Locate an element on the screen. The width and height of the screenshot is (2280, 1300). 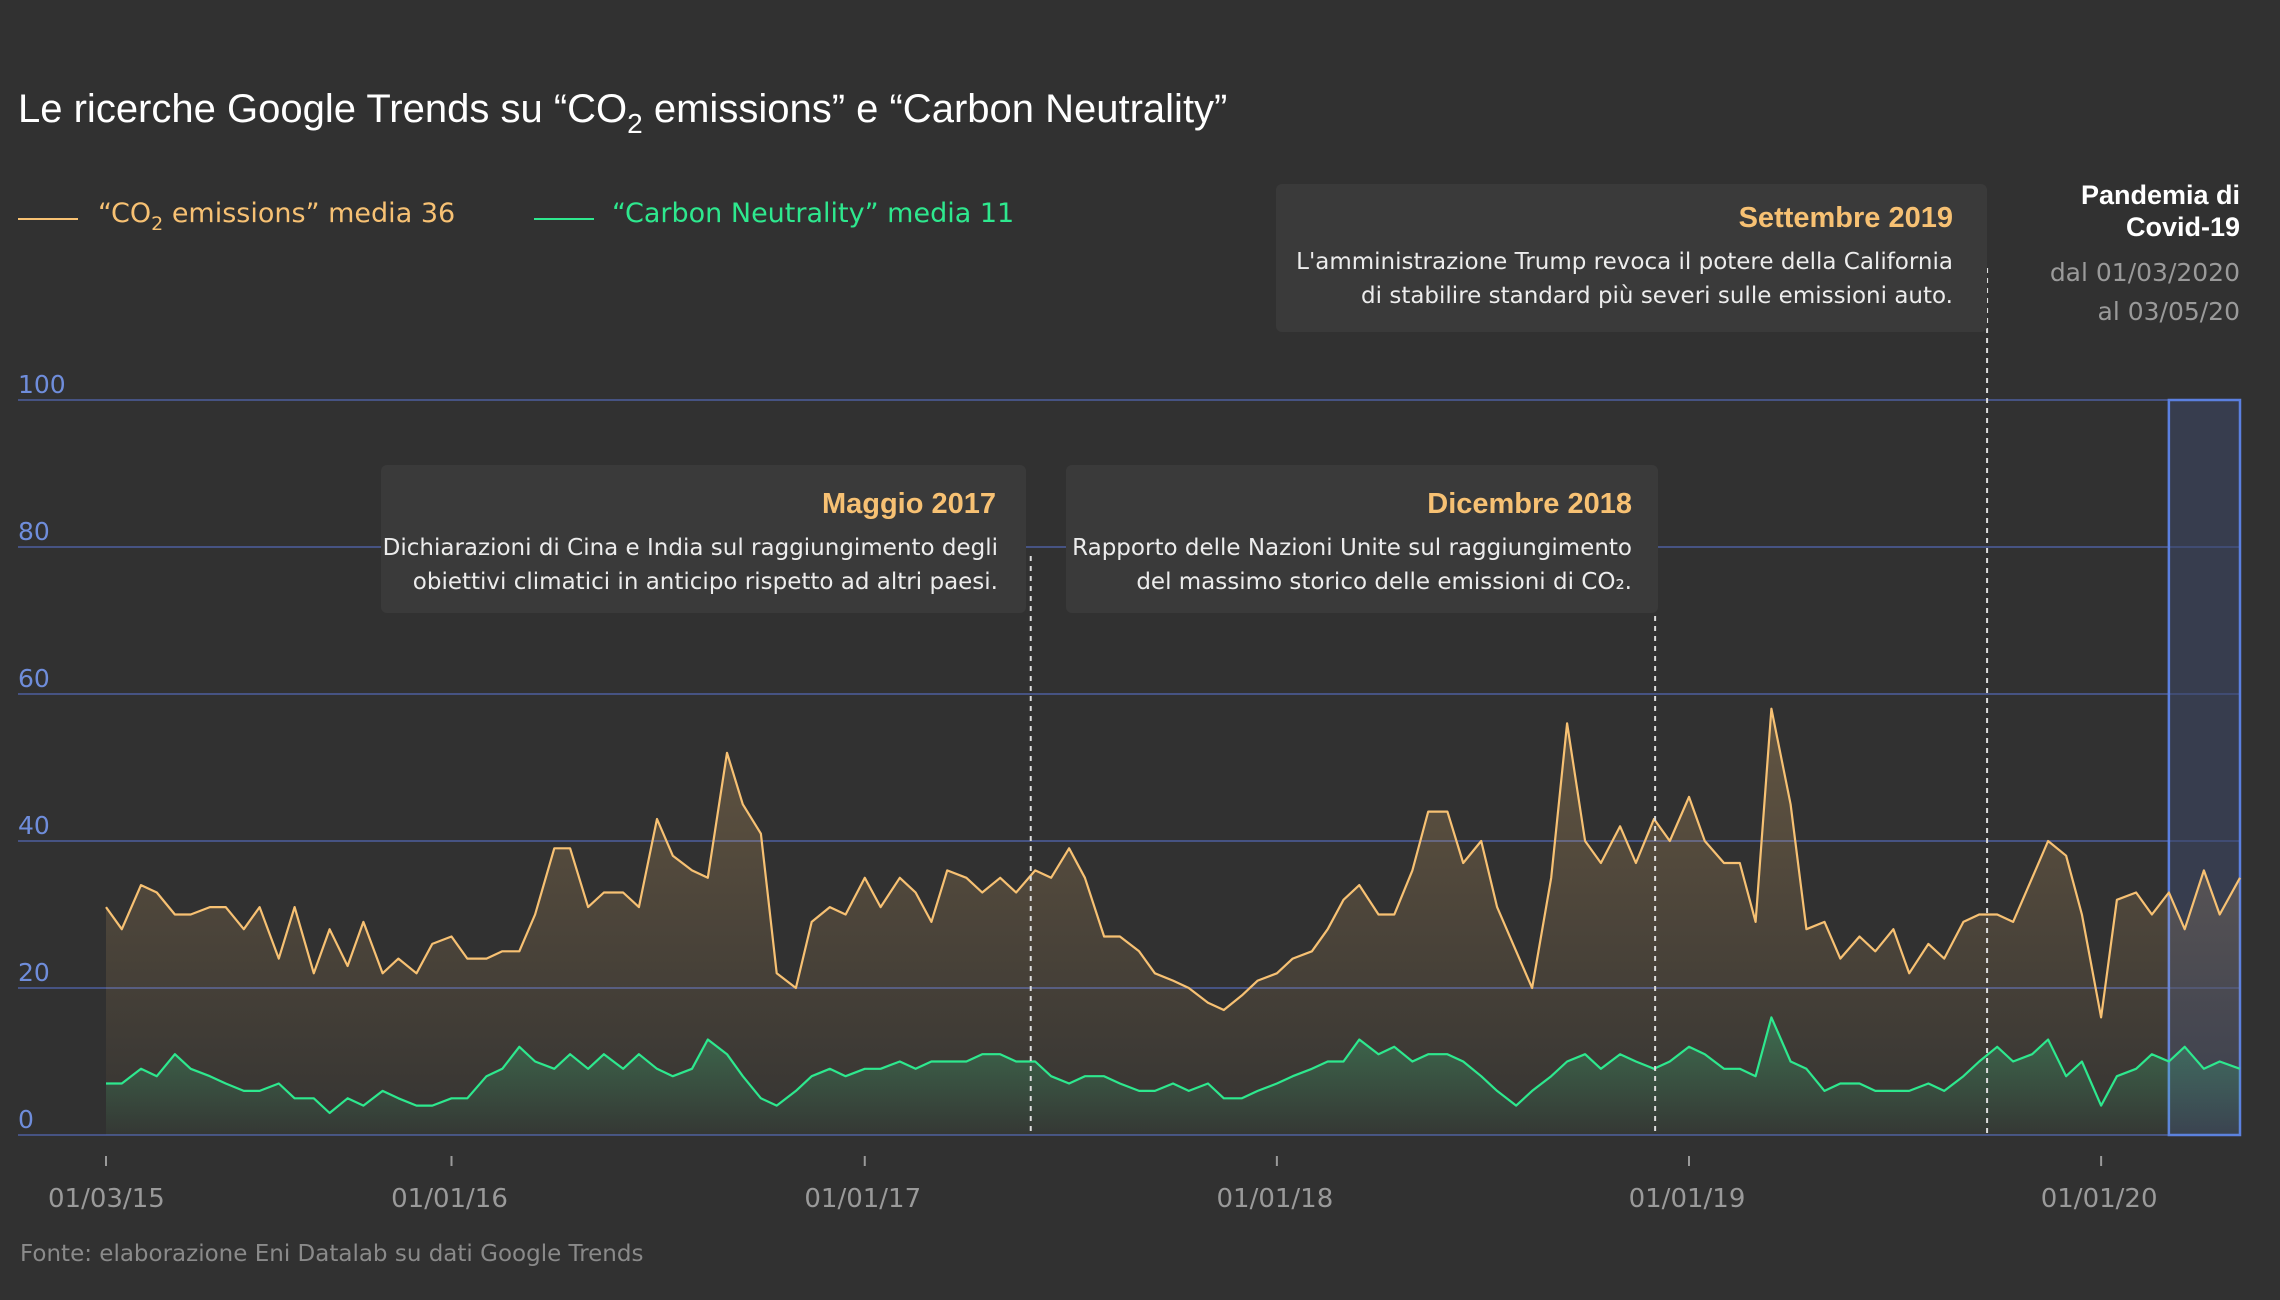
y-tick-label: 100 is located at coordinates (42, 384).